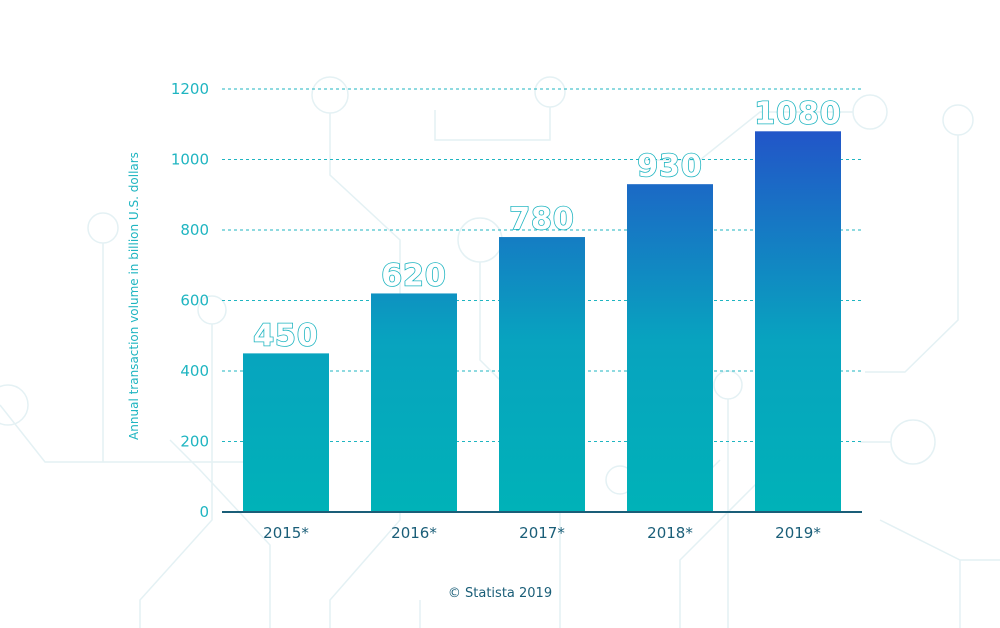 This screenshot has width=1000, height=628. I want to click on y-axis-ticks: 0 200 400 600 800 1000 1200, so click(190, 300).